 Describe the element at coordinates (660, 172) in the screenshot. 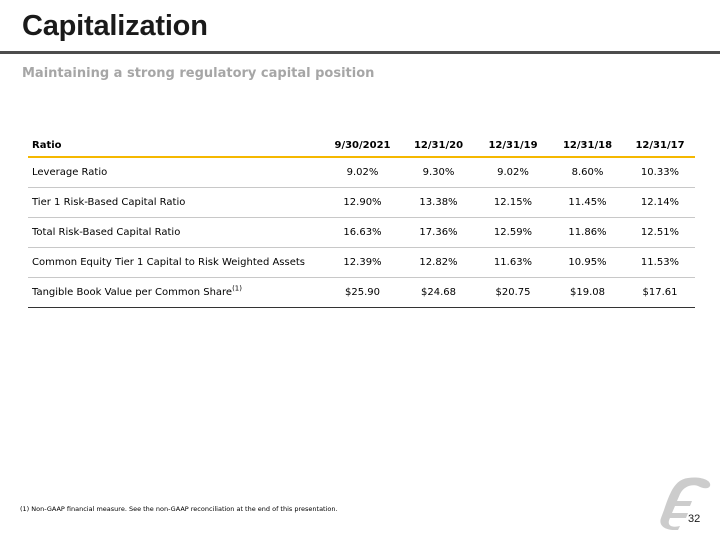

I see `table-cell: 10.33%` at that location.